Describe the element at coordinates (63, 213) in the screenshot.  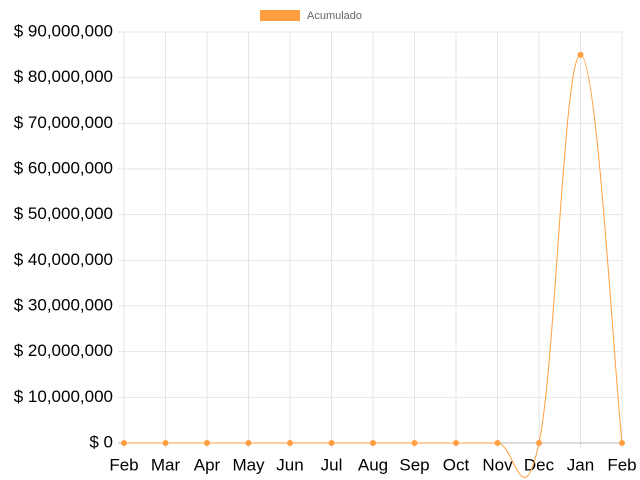
I see `y-tick-label: $ 50,000,000` at that location.